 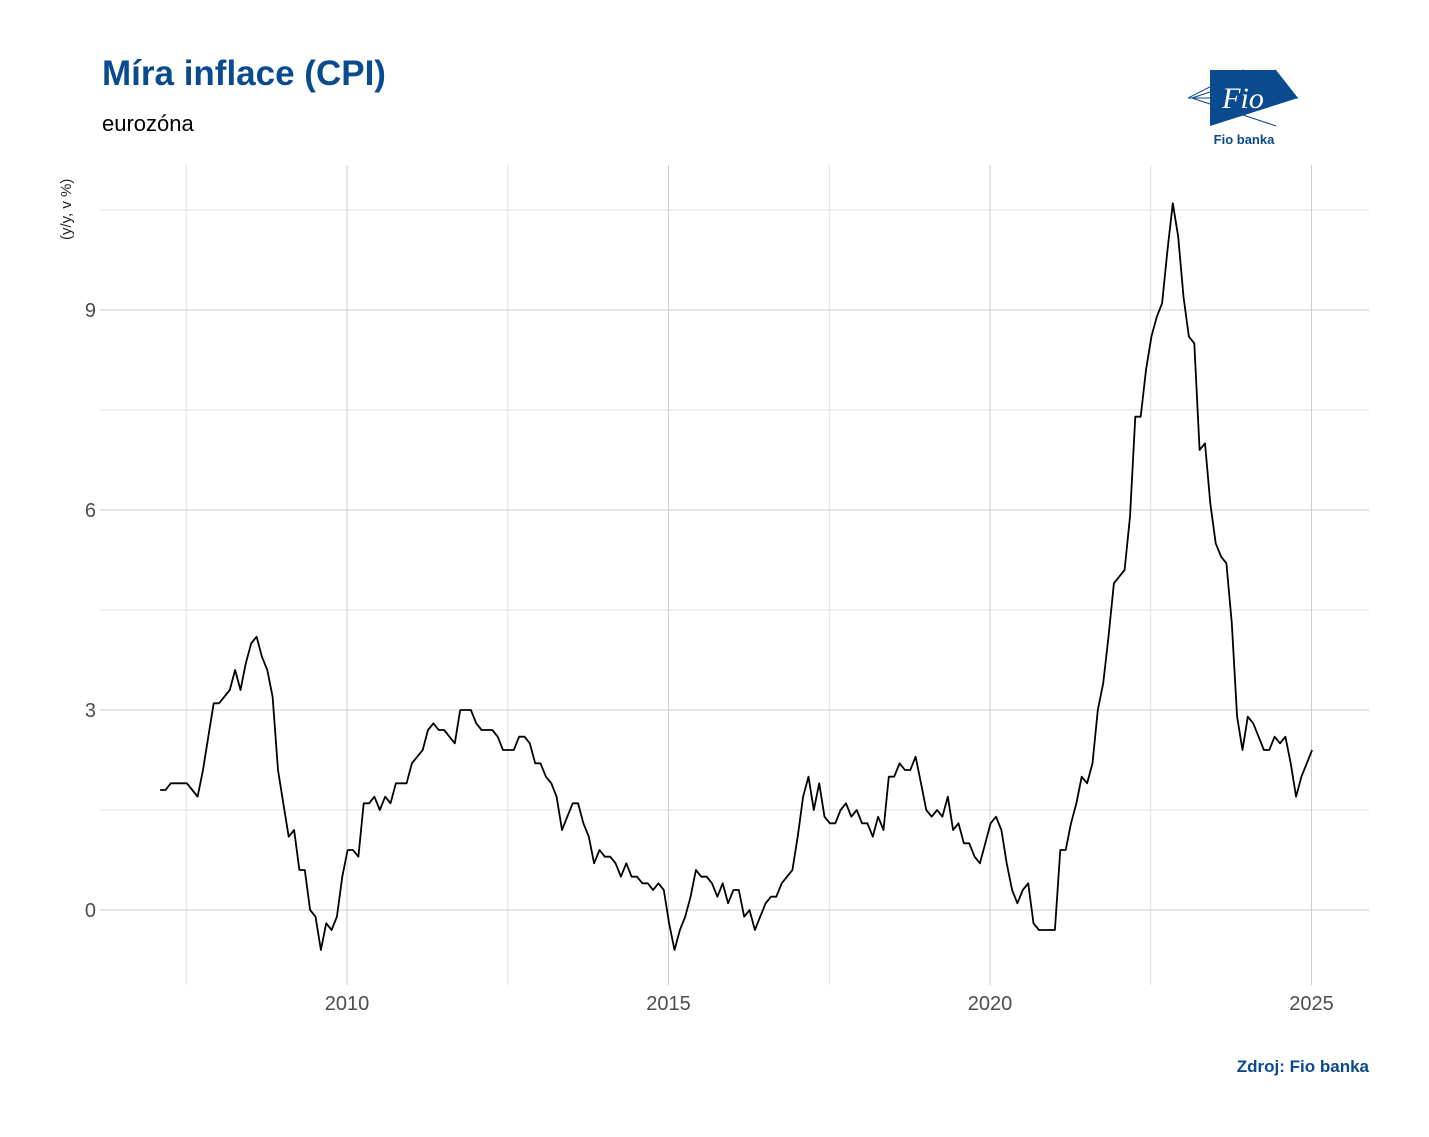 I want to click on chart-title: Míra inflace (CPI), so click(x=244, y=73).